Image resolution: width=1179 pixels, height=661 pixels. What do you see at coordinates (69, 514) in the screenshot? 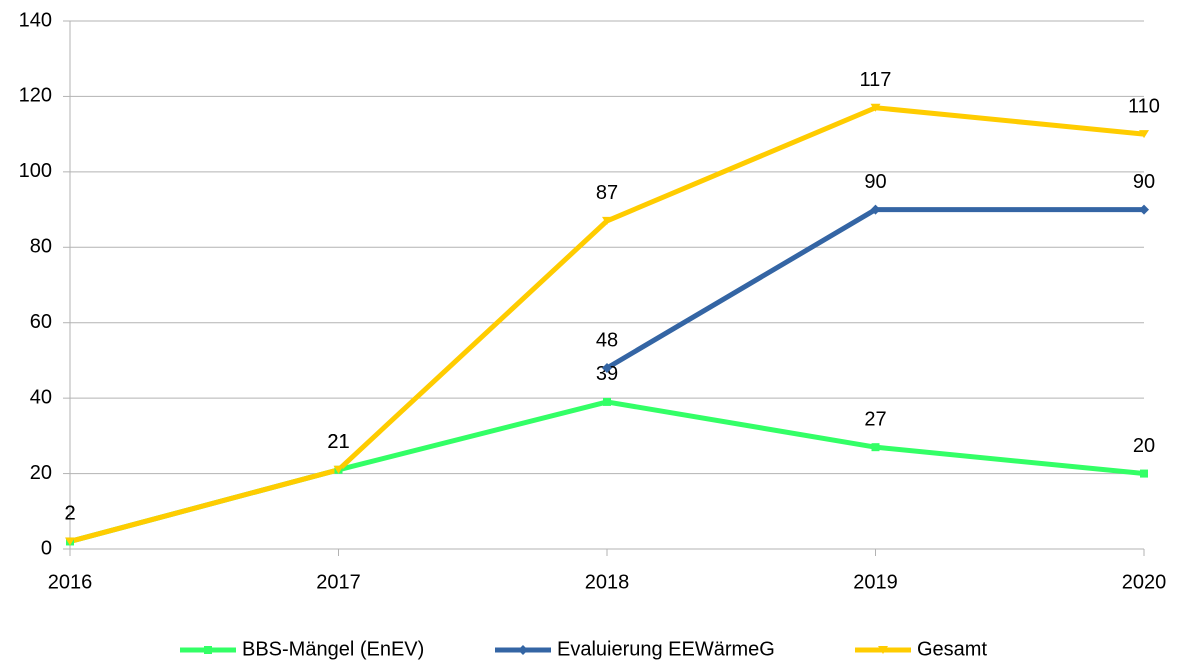
I see `data-label: 2` at bounding box center [69, 514].